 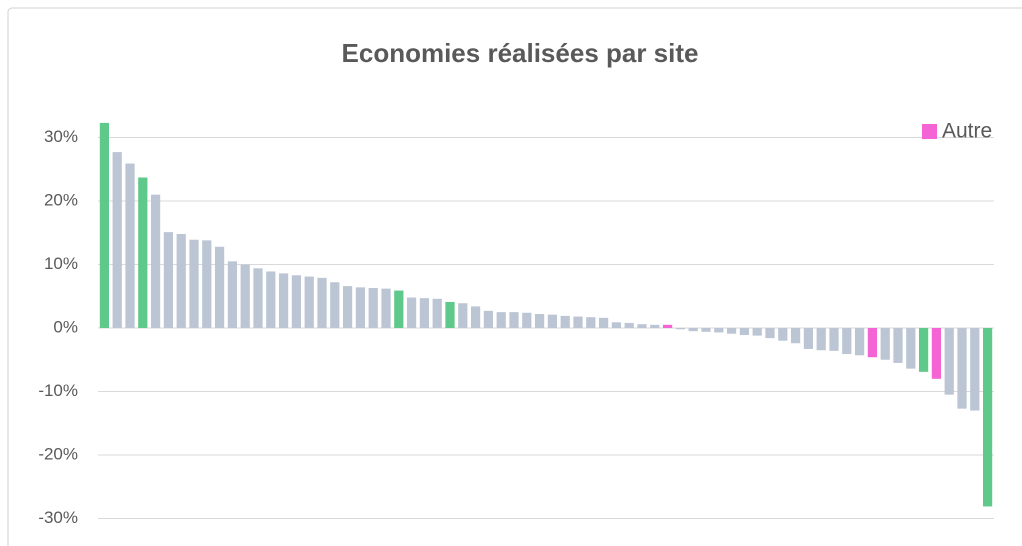 I want to click on y-tick-label: 0%, so click(x=65, y=326).